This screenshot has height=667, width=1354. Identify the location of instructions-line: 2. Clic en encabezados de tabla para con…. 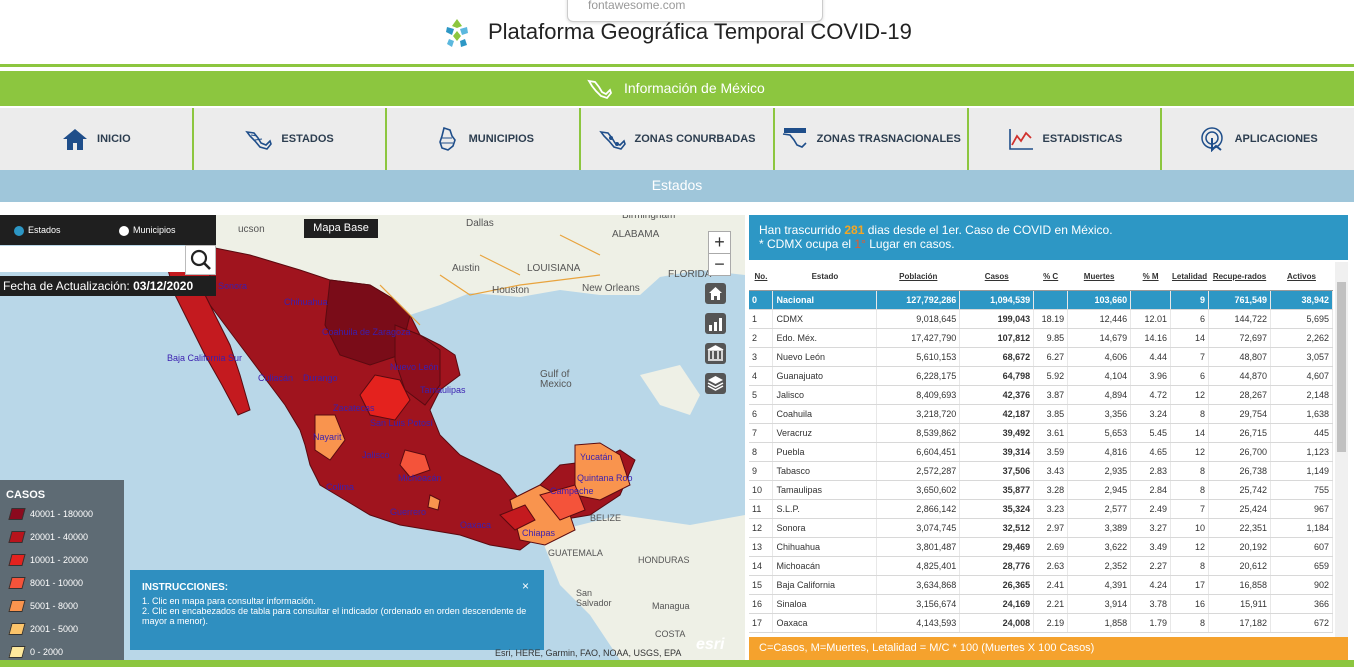
(334, 616).